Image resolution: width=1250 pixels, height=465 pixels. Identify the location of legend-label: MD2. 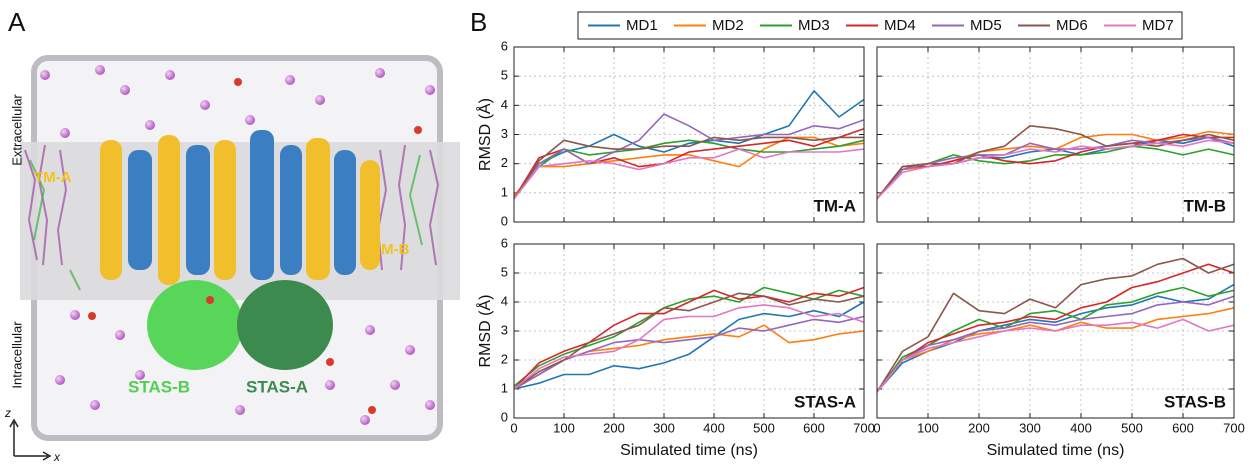
(728, 25).